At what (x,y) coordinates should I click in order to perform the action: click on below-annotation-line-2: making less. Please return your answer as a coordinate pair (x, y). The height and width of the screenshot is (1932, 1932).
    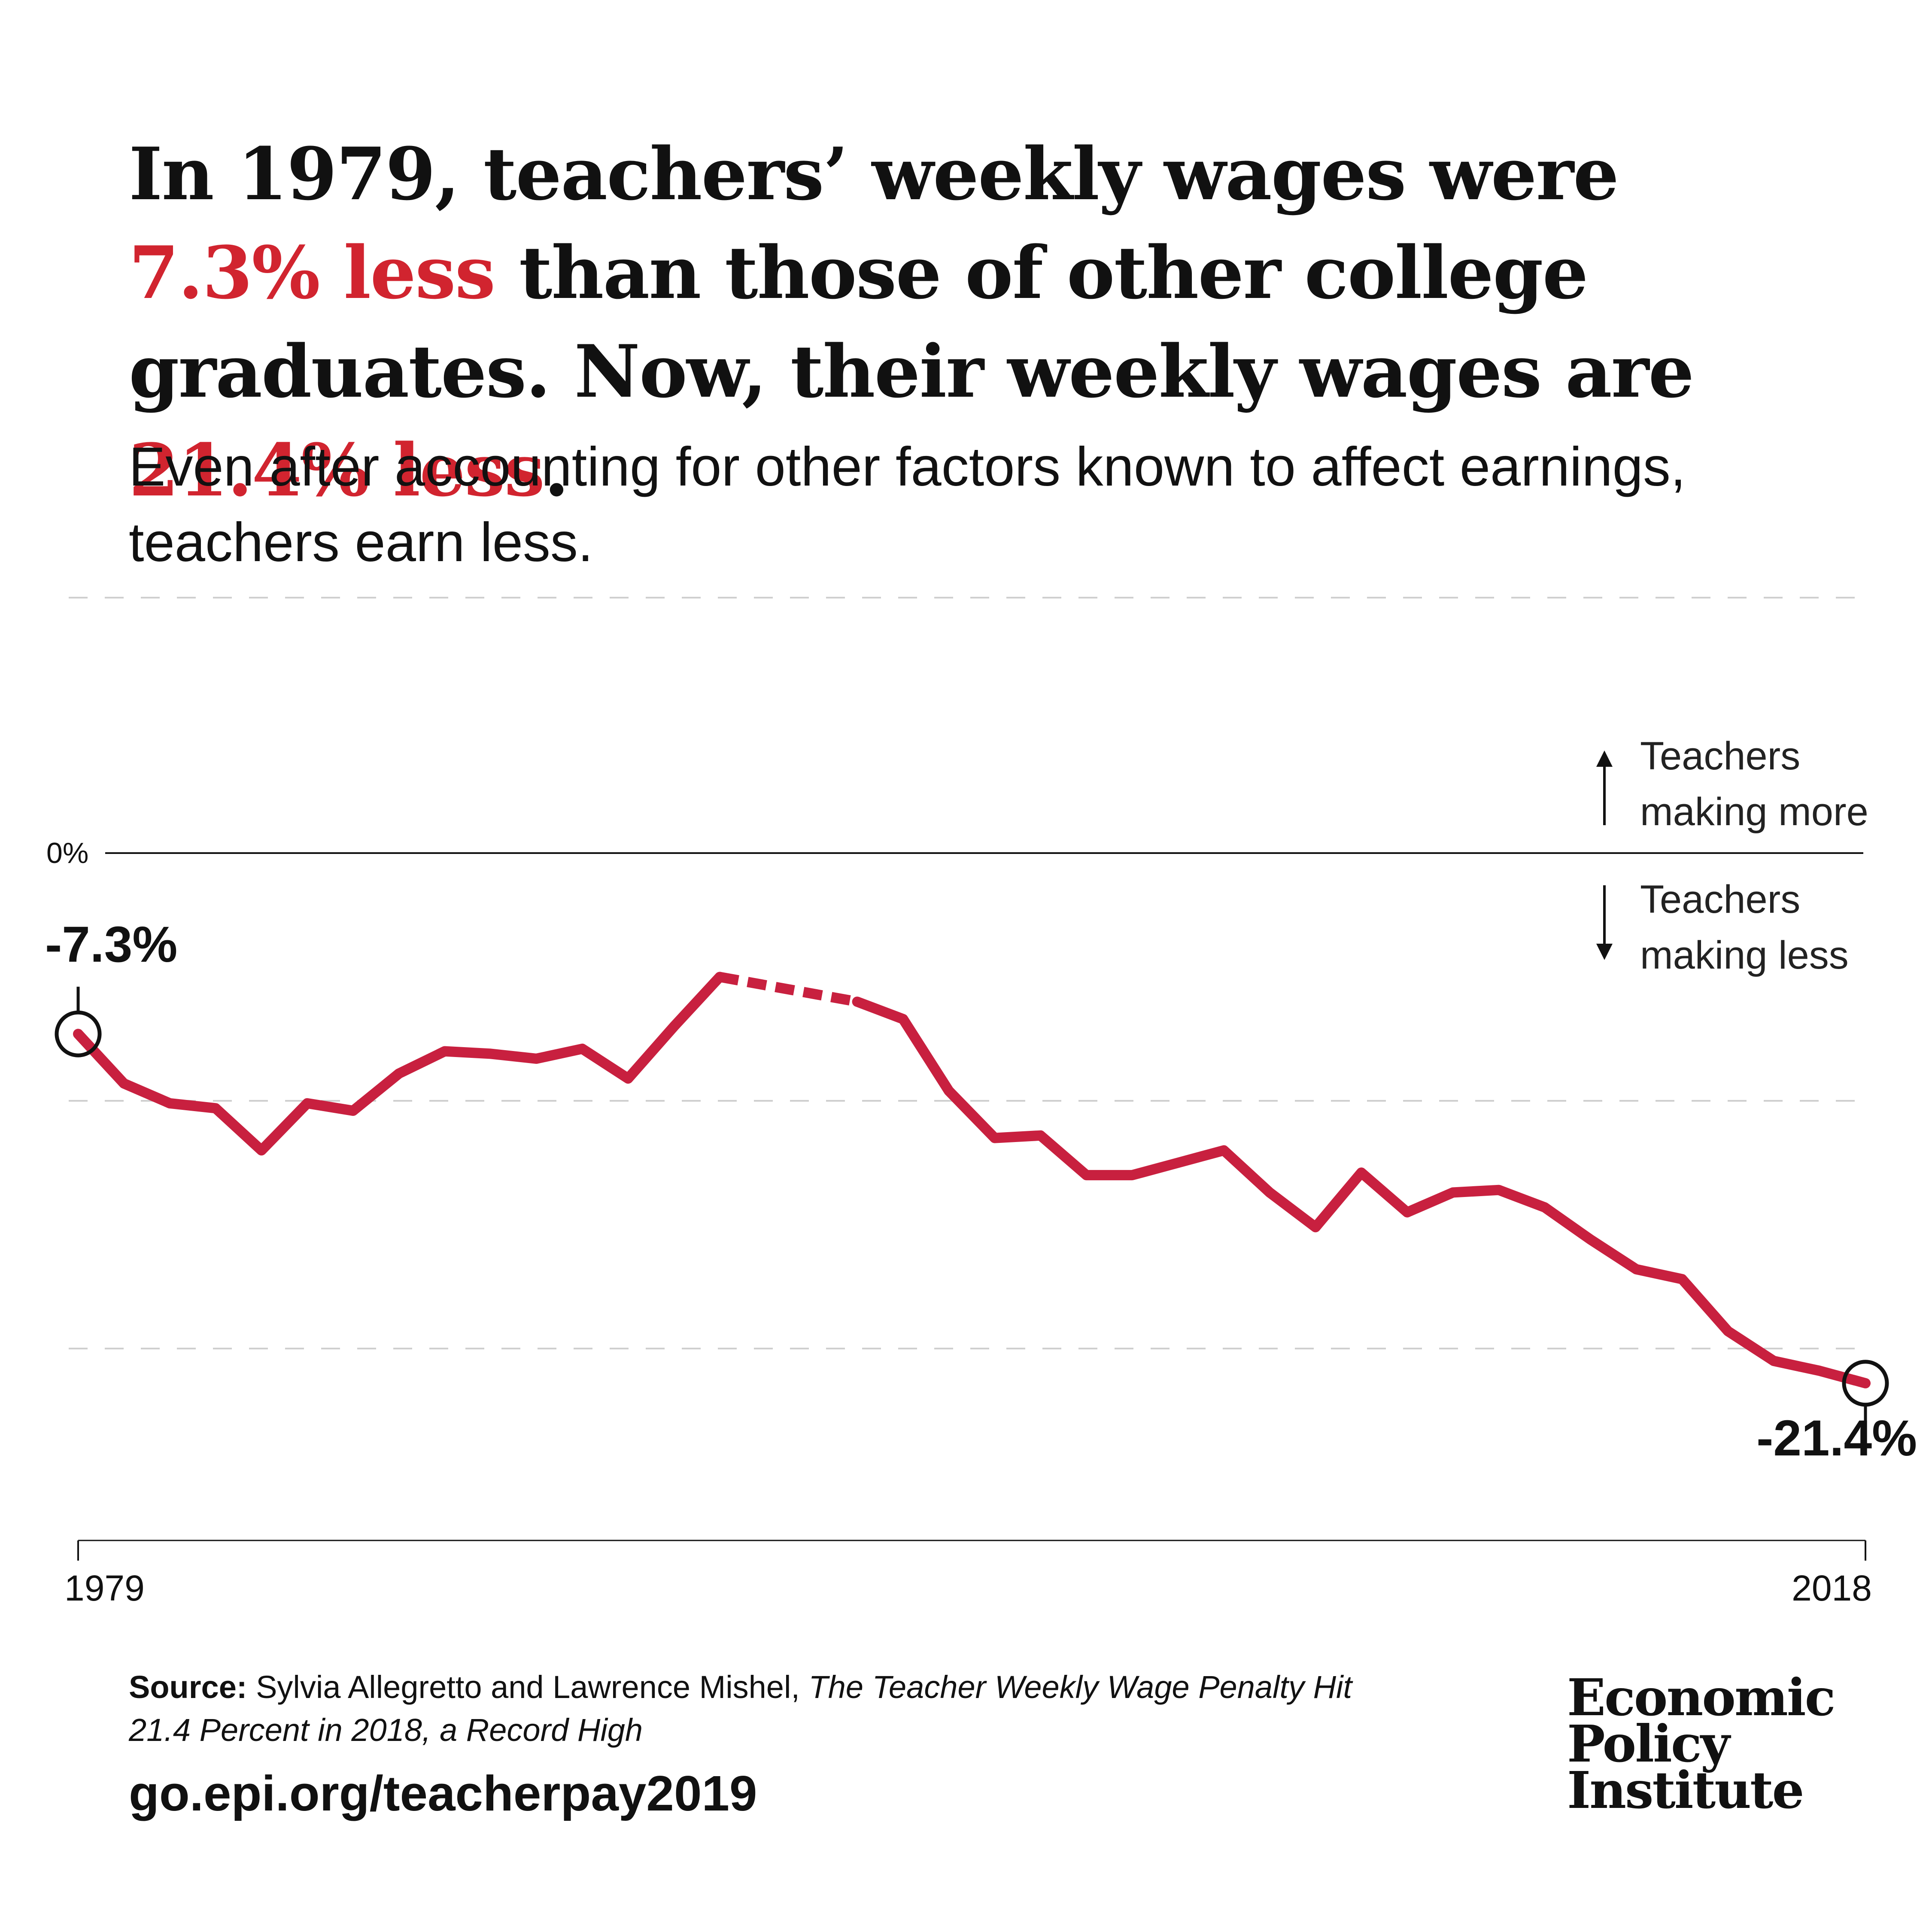
    Looking at the image, I should click on (1744, 955).